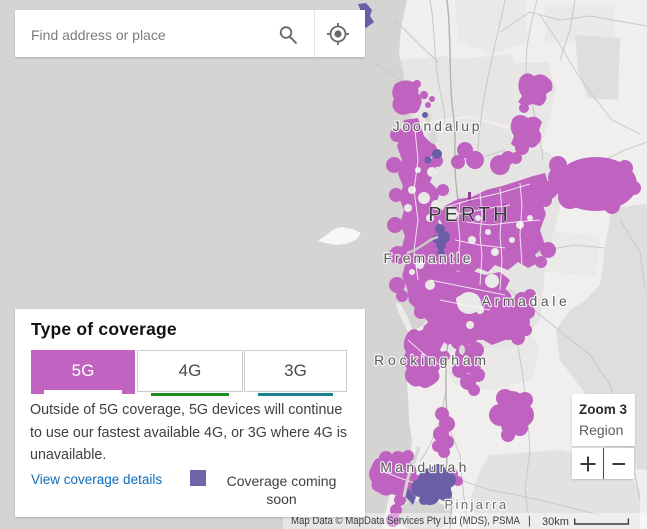 The height and width of the screenshot is (529, 647). What do you see at coordinates (432, 360) in the screenshot?
I see `svg-text: Rockingham` at bounding box center [432, 360].